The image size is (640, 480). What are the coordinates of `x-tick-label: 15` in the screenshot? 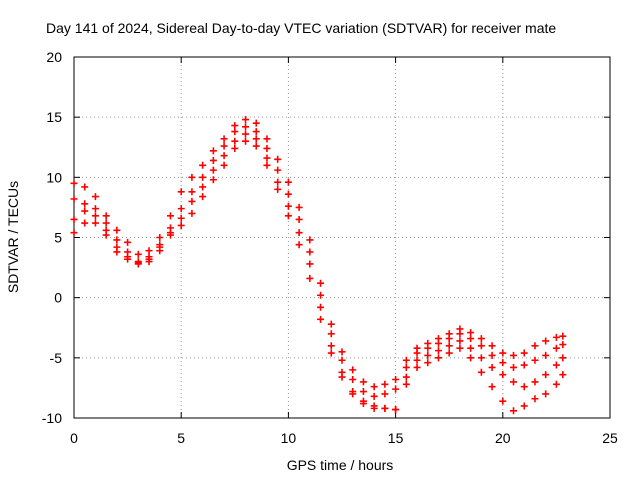 It's located at (396, 438).